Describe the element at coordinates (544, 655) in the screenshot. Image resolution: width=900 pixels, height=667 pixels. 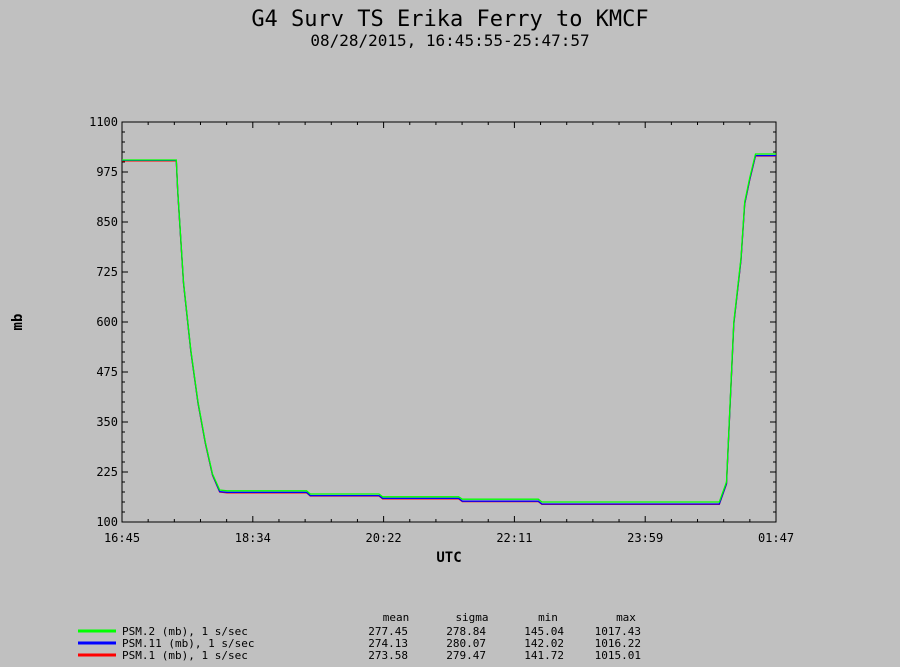
I see `legend-stat-value: 141.72` at that location.